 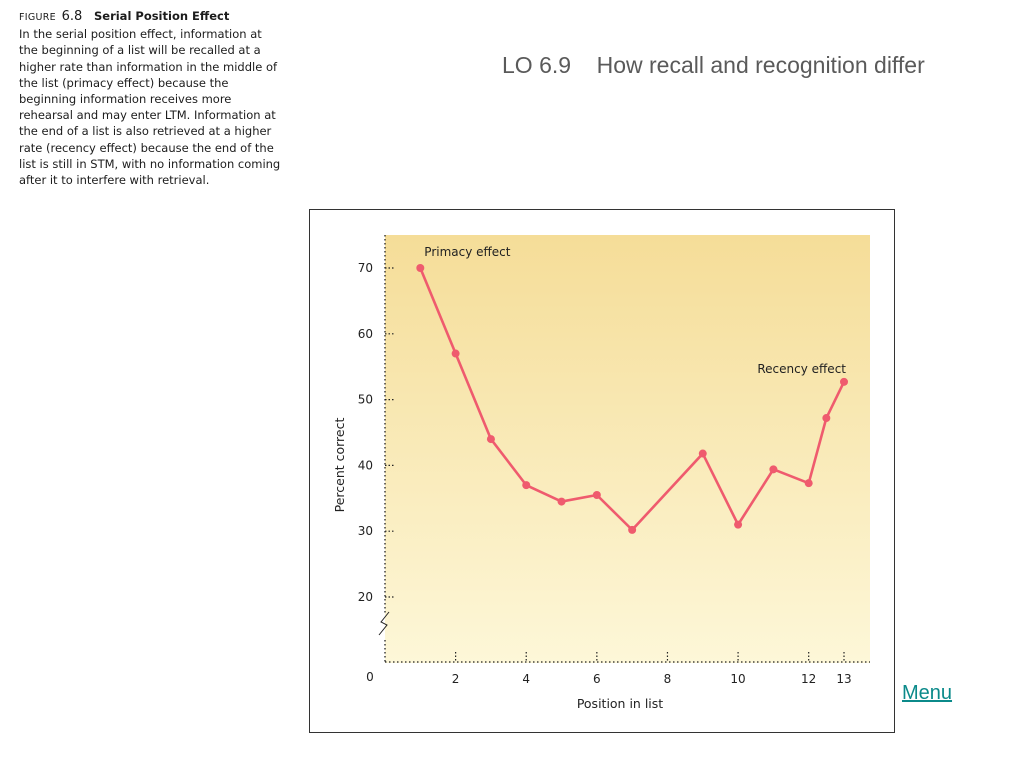 What do you see at coordinates (365, 465) in the screenshot?
I see `y-tick-label: 40` at bounding box center [365, 465].